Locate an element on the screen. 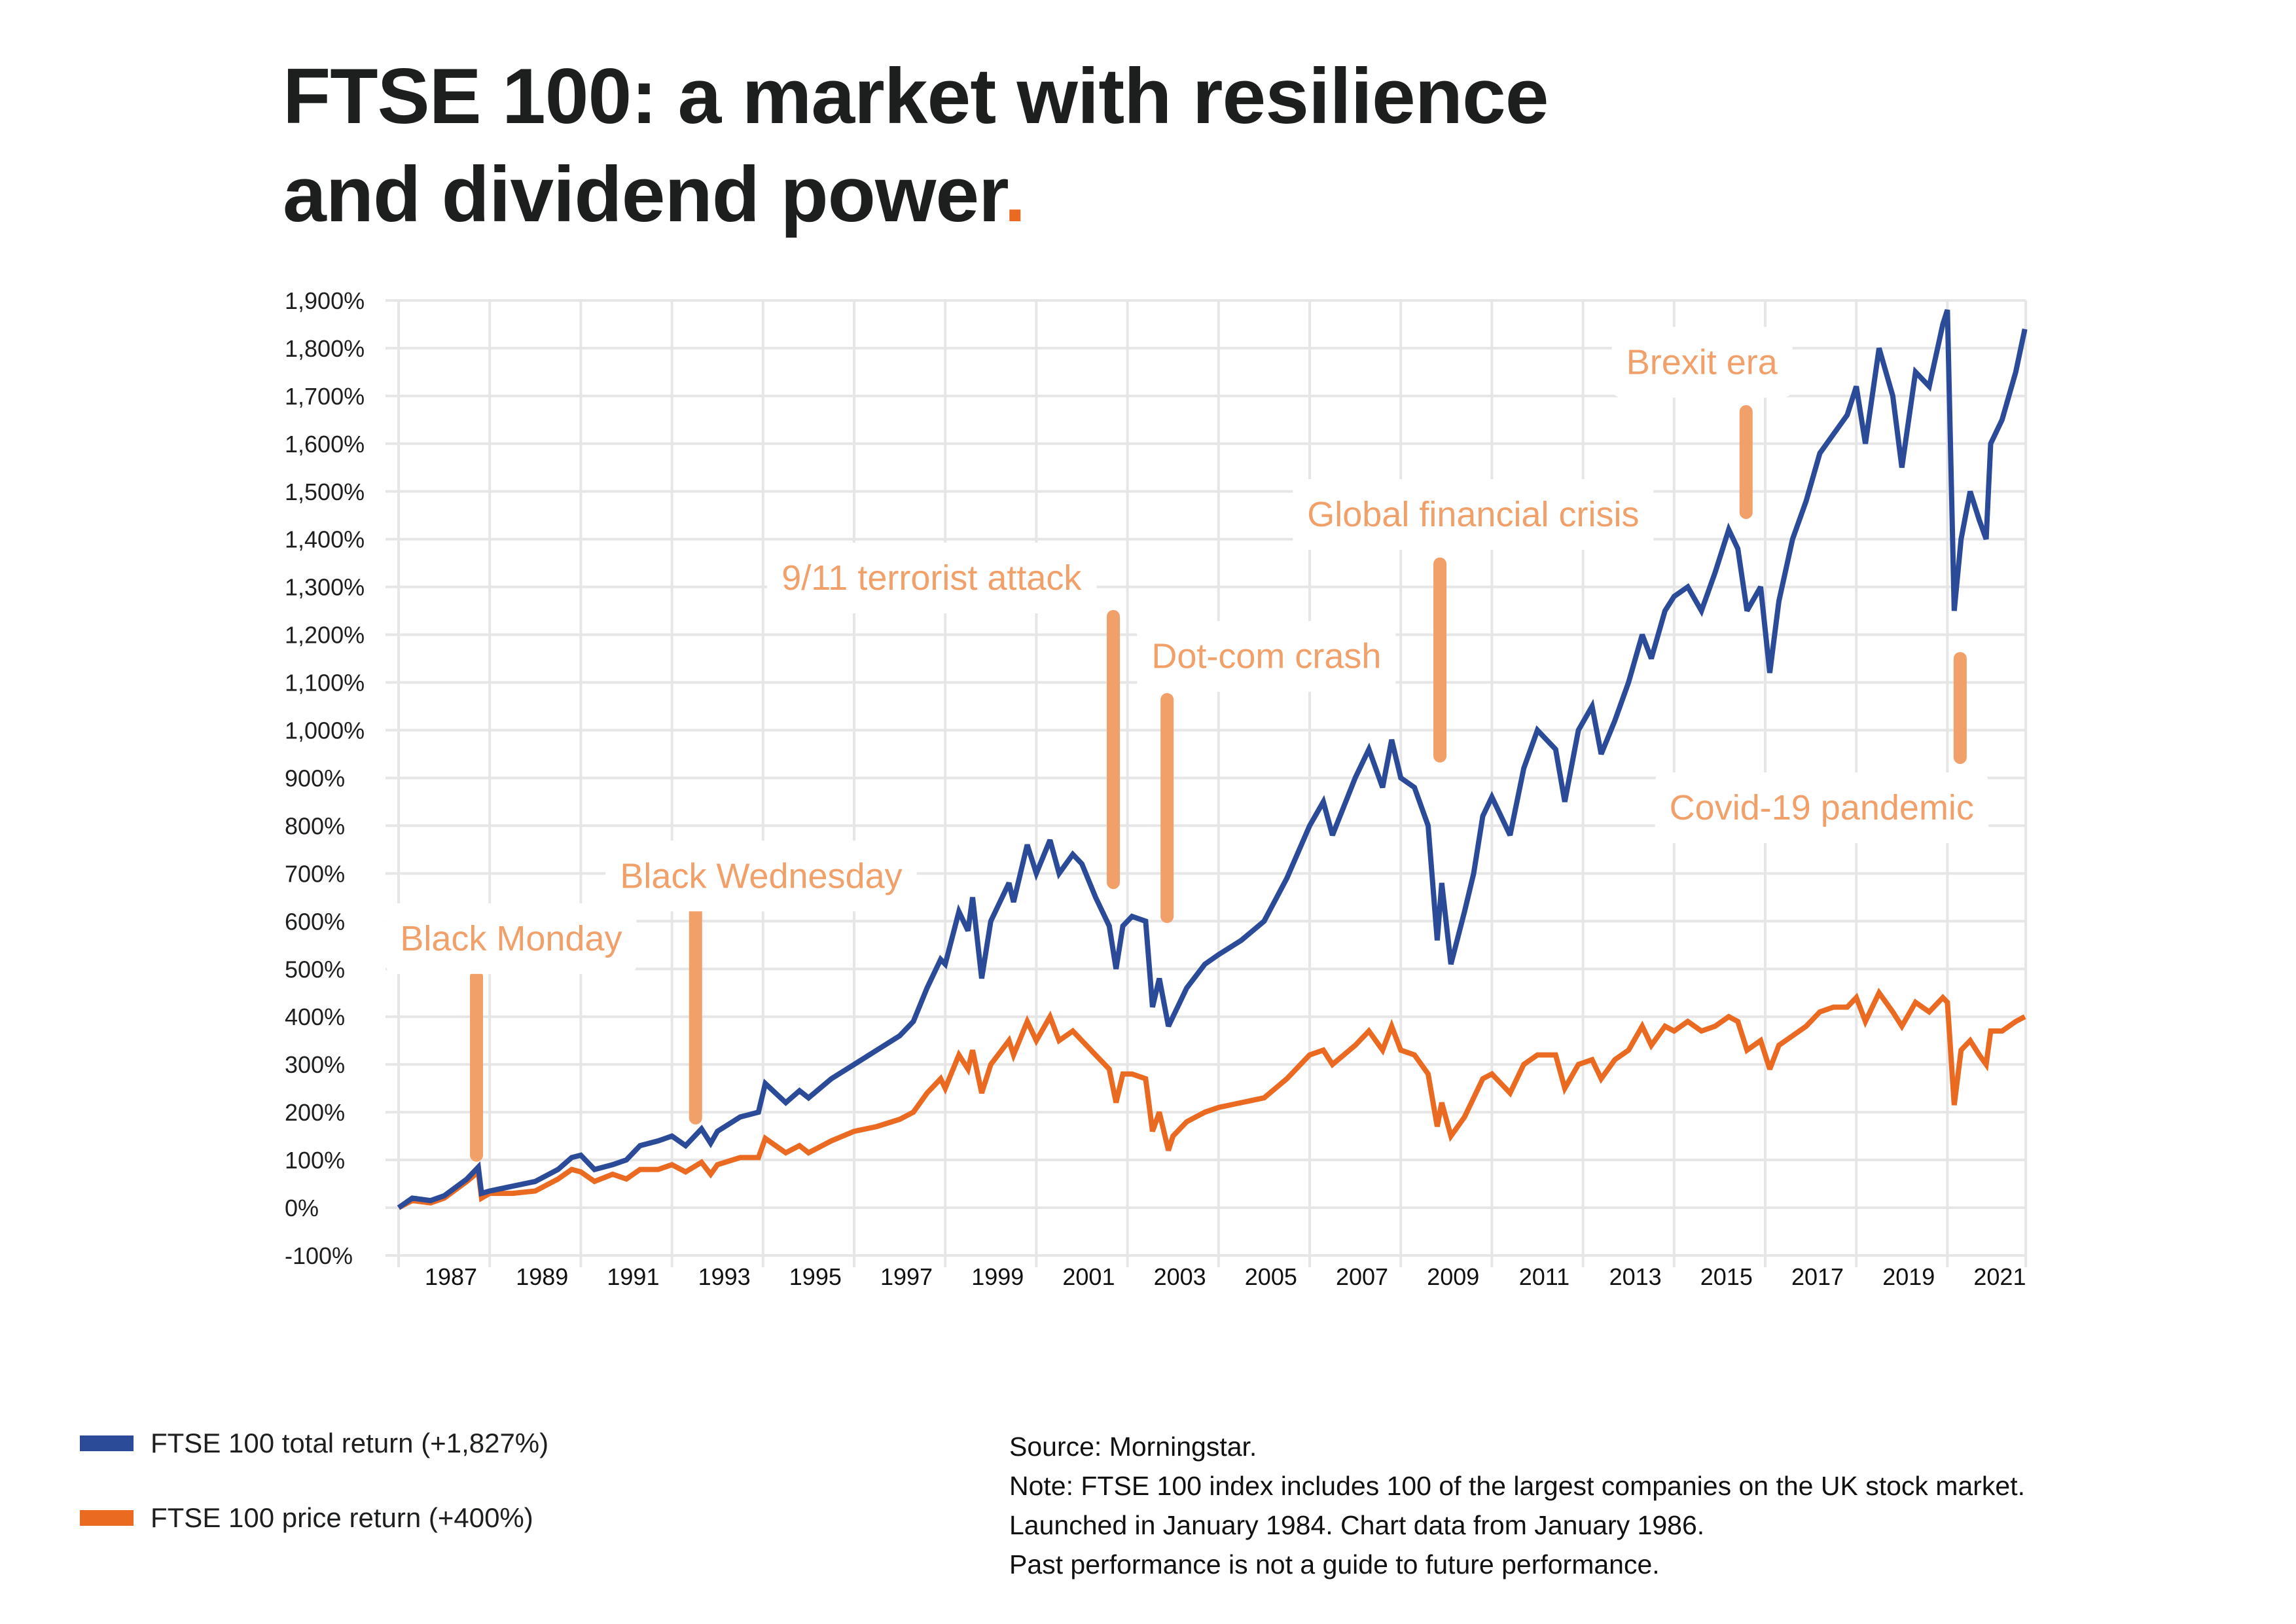 The height and width of the screenshot is (1624, 2296). x-tick-label: 2007 is located at coordinates (1362, 1276).